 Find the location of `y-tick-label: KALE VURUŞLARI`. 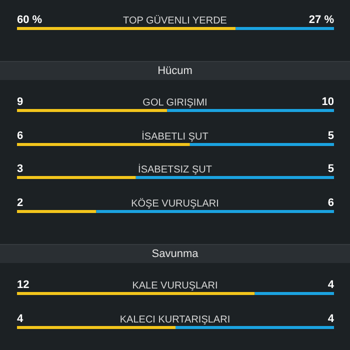

y-tick-label: KALE VURUŞLARI is located at coordinates (175, 286).